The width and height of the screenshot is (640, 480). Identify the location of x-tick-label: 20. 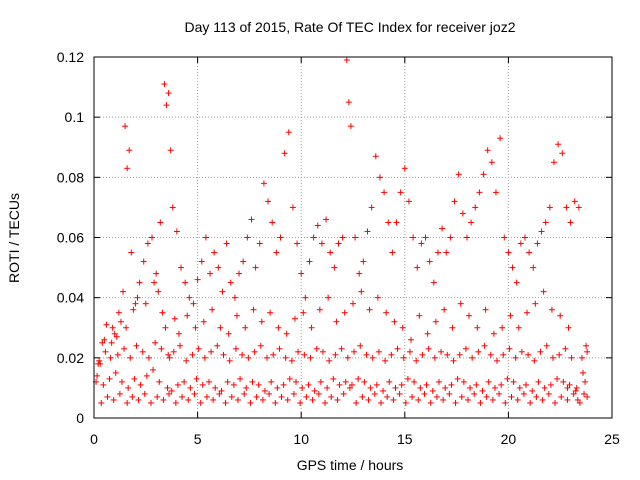
(509, 439).